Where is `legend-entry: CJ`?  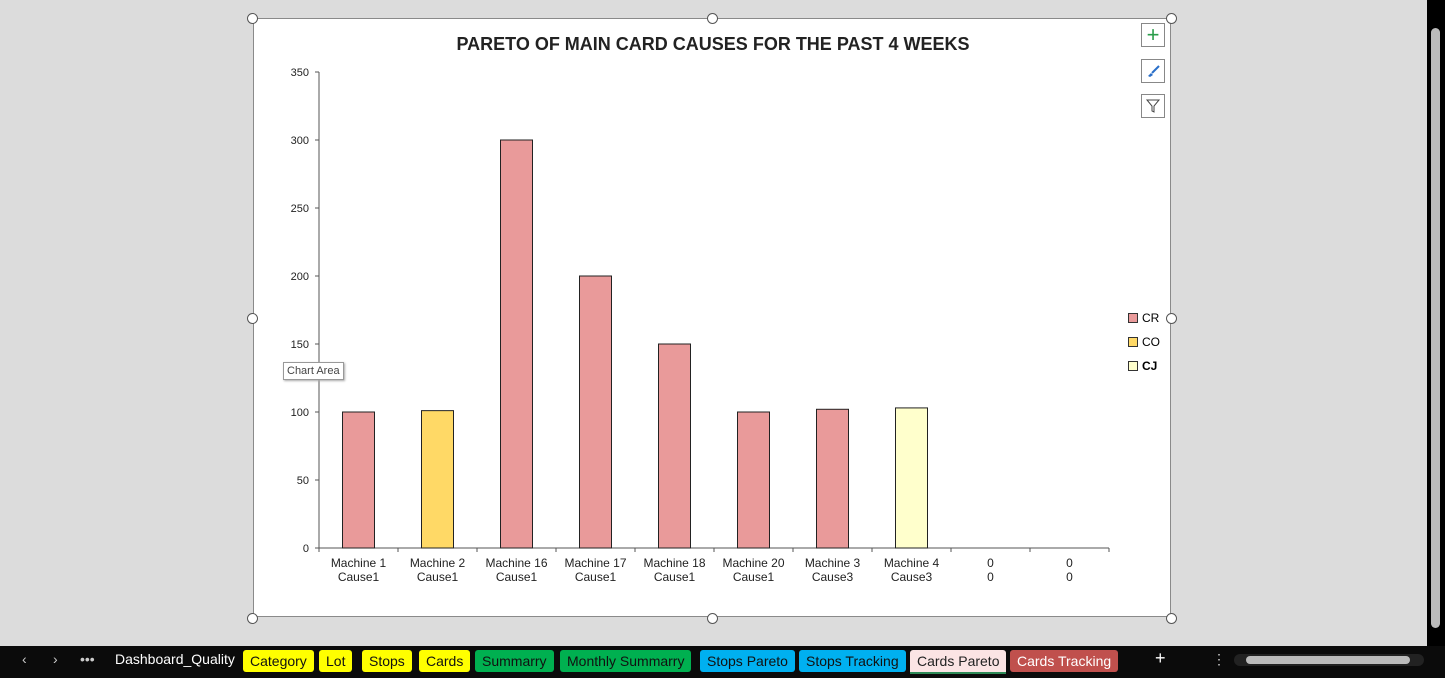 legend-entry: CJ is located at coordinates (1144, 366).